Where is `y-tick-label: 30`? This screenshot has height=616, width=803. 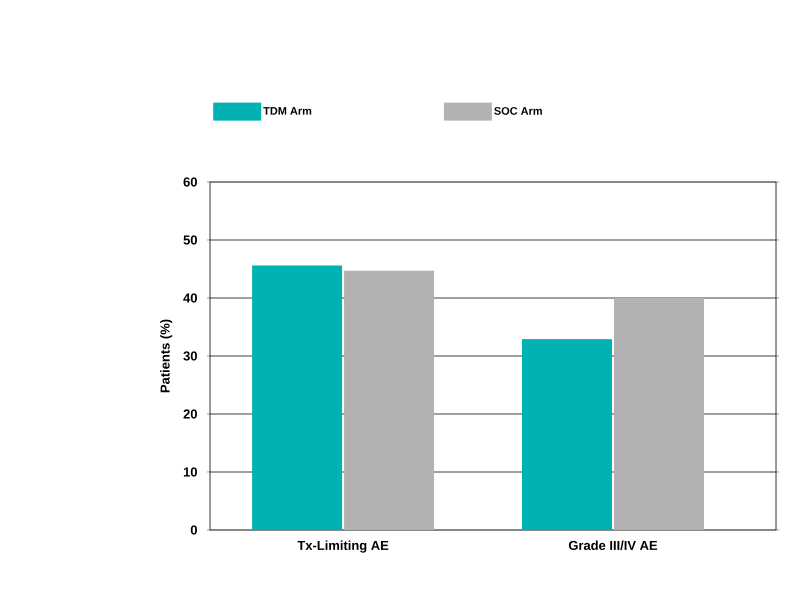 y-tick-label: 30 is located at coordinates (190, 356).